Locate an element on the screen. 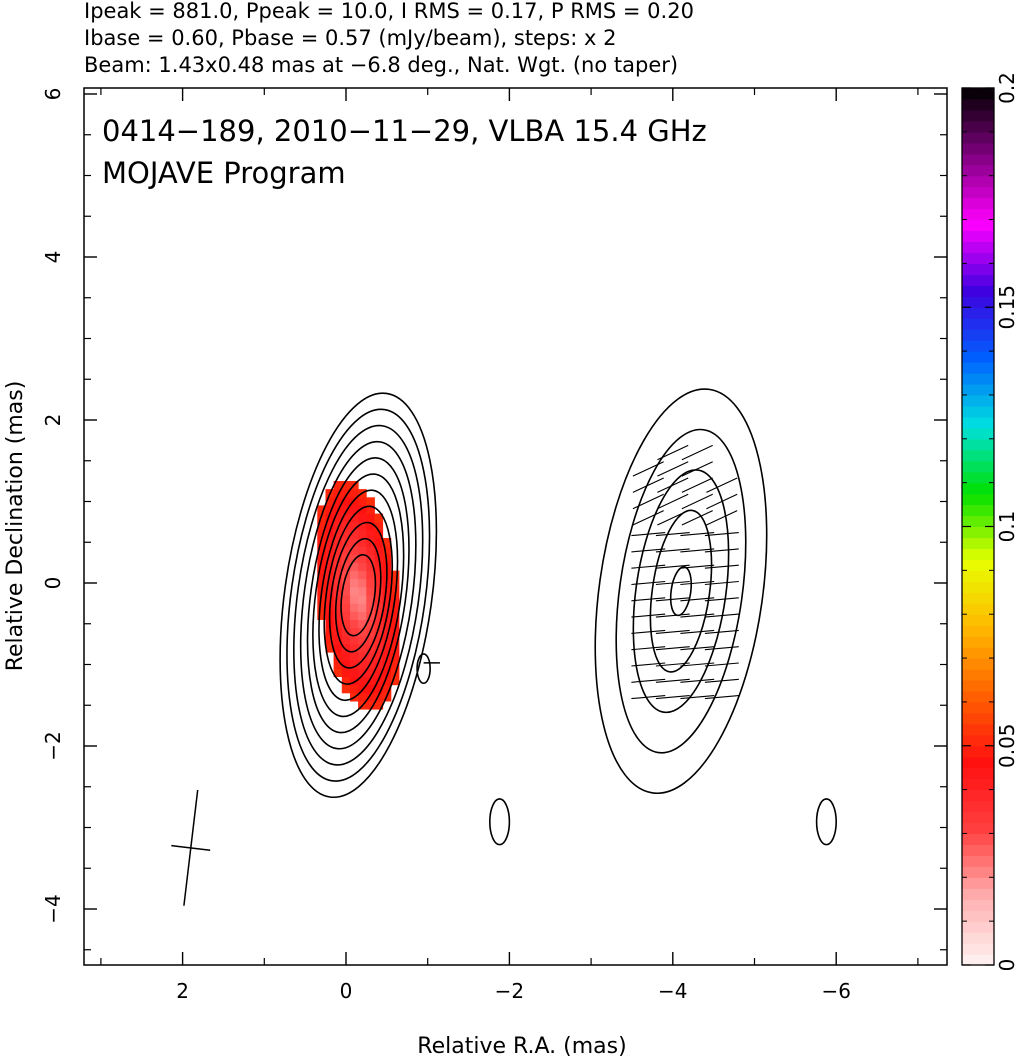 The height and width of the screenshot is (1060, 1022). y-tick-label: 0 is located at coordinates (53, 583).